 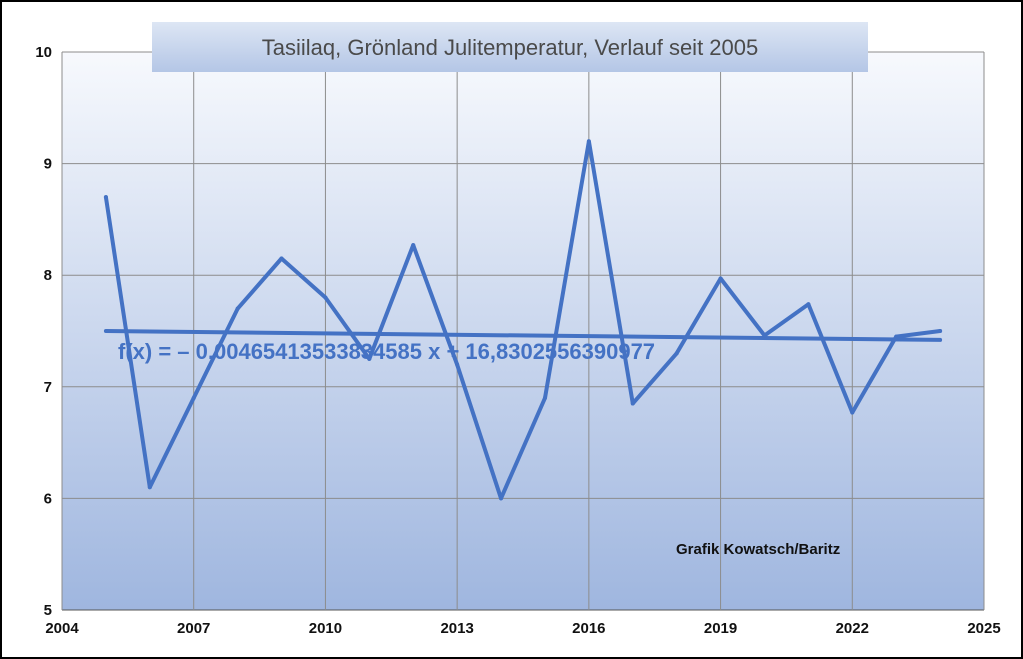 I want to click on y-tick-label: 6, so click(x=48, y=498).